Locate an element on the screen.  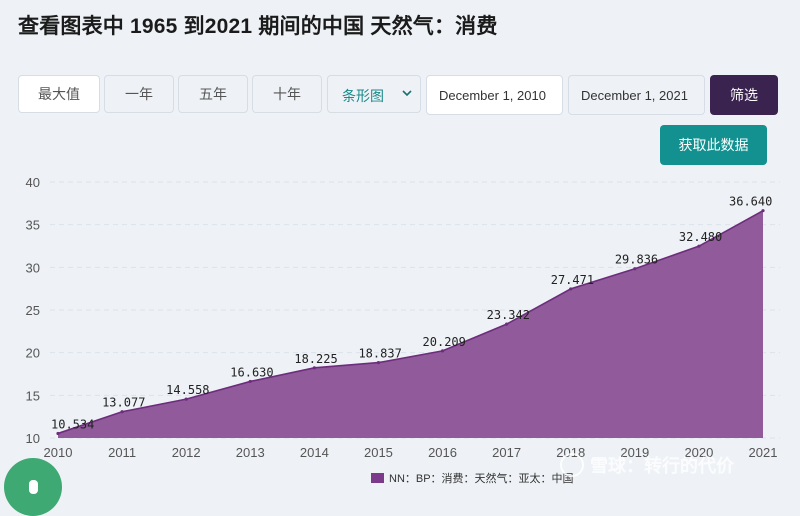
range-max-button: 最大值 is located at coordinates (59, 94).